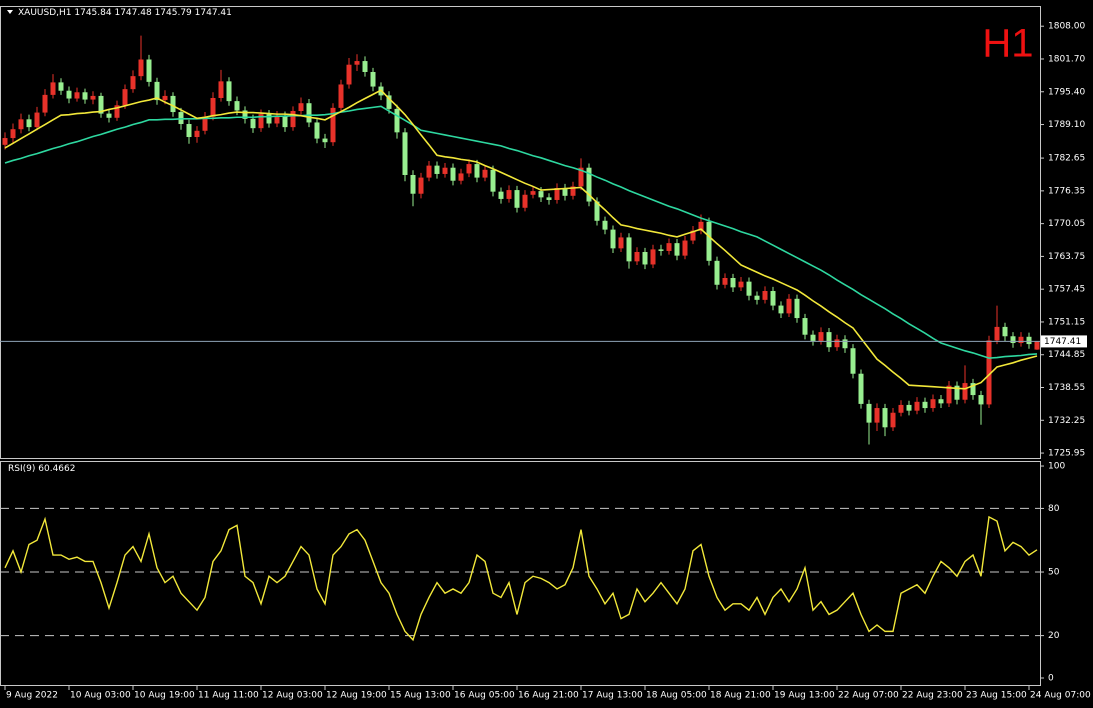 The image size is (1093, 708). What do you see at coordinates (932, 696) in the screenshot?
I see `x-tick-label: 22 Aug 23:00` at bounding box center [932, 696].